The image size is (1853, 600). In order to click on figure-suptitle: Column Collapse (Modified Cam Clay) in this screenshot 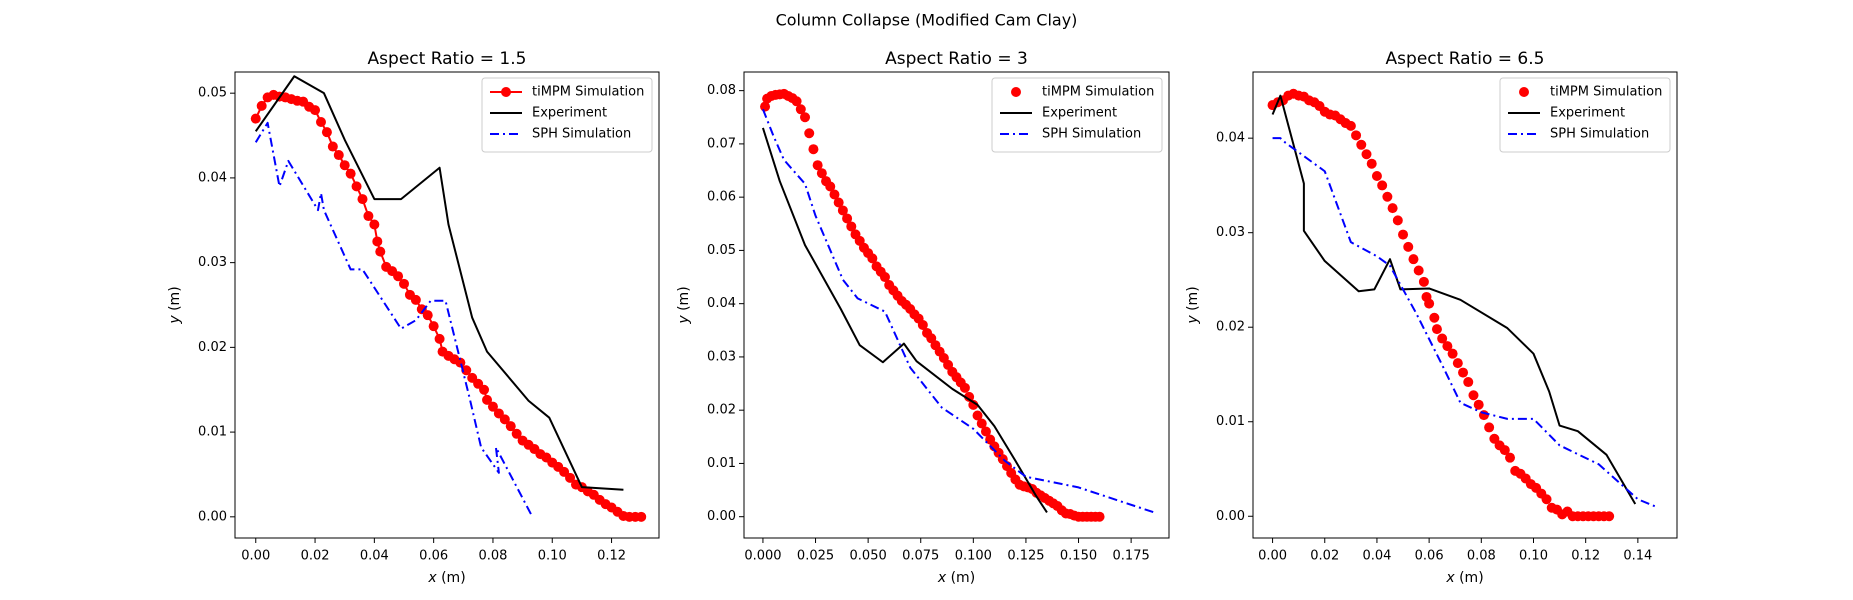, I will do `click(927, 20)`.